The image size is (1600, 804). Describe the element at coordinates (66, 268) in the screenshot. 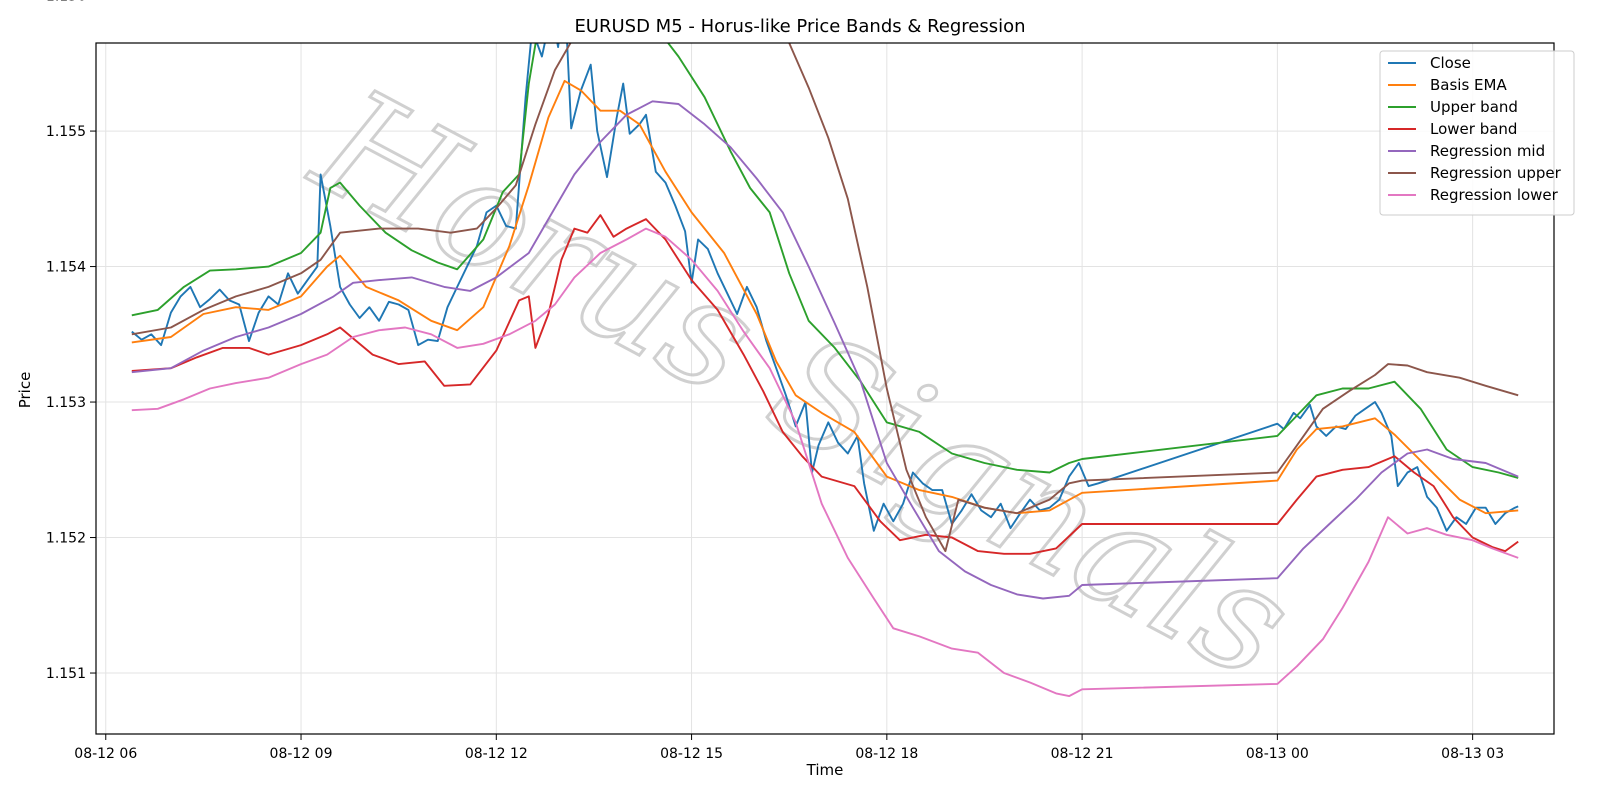

I see `y-tick-label: 1.154` at that location.